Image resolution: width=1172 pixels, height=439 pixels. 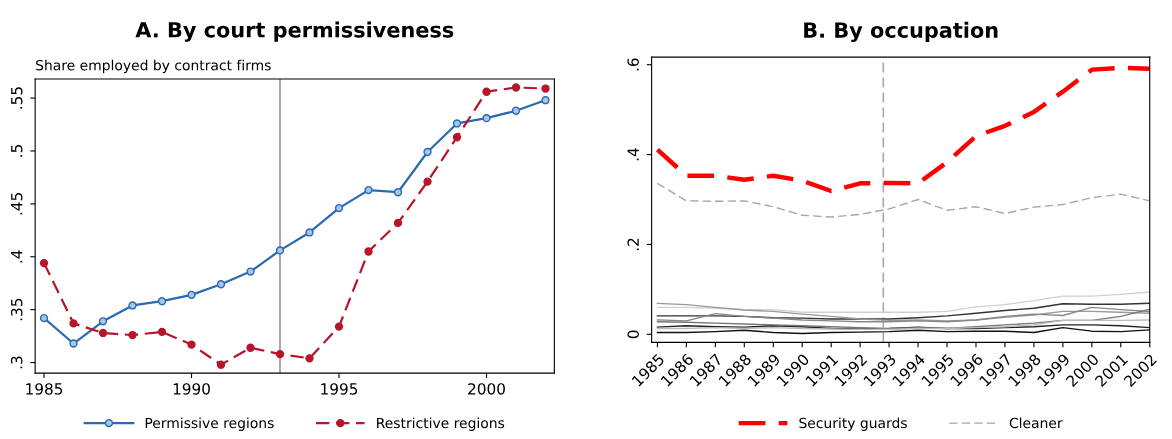 What do you see at coordinates (44, 389) in the screenshot?
I see `x-tick-label: 1985` at bounding box center [44, 389].